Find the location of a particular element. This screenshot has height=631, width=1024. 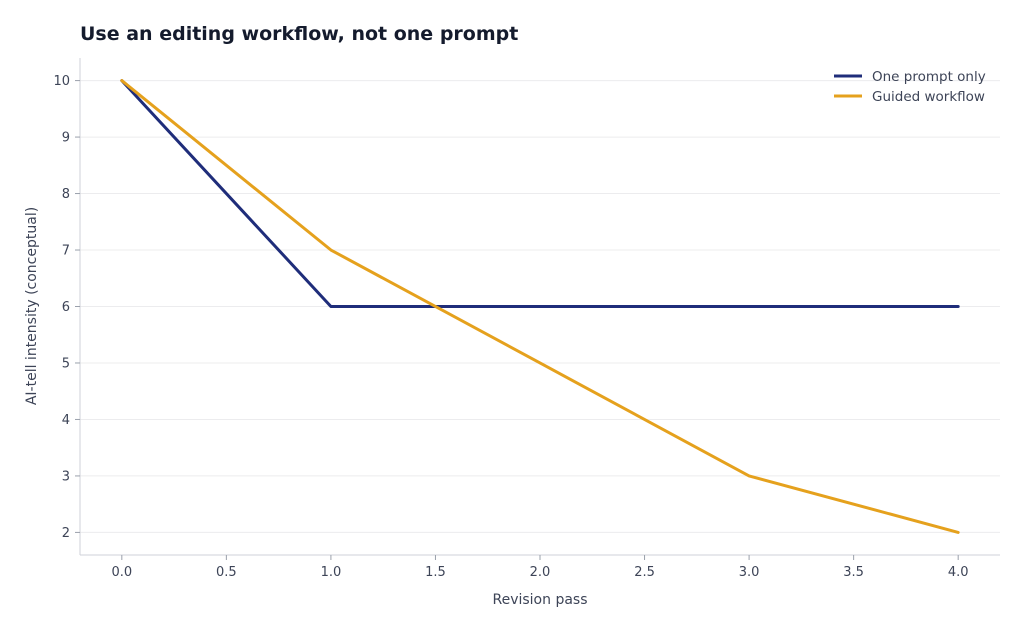

legend-label-2: Guided workflow is located at coordinates (928, 97).